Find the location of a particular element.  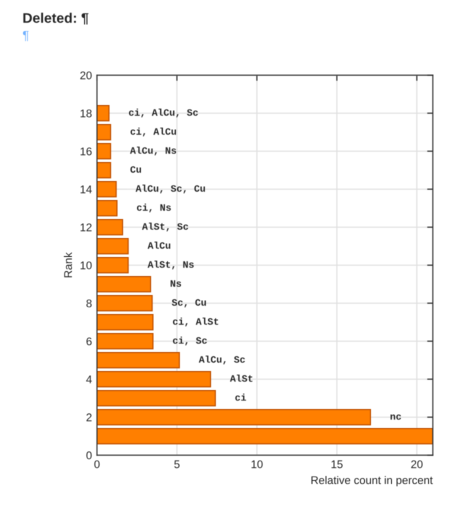

annotation: ci, AlCu is located at coordinates (153, 132).